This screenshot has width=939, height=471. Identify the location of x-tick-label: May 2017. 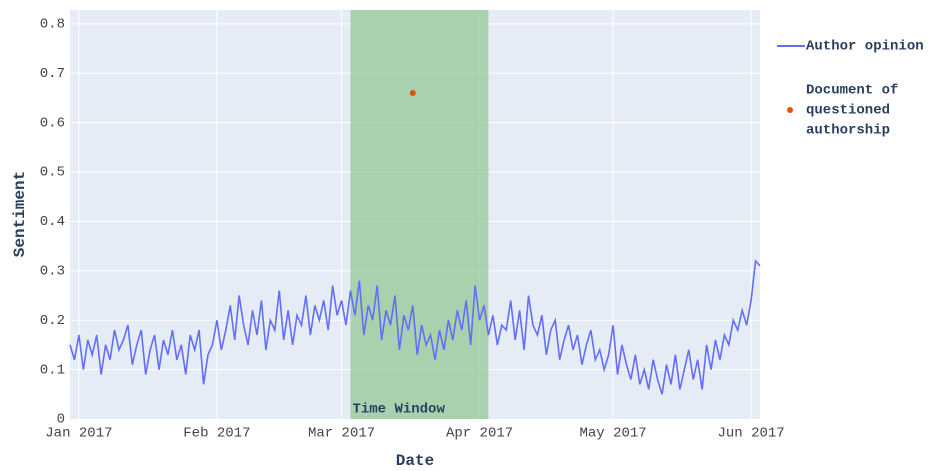
(612, 434).